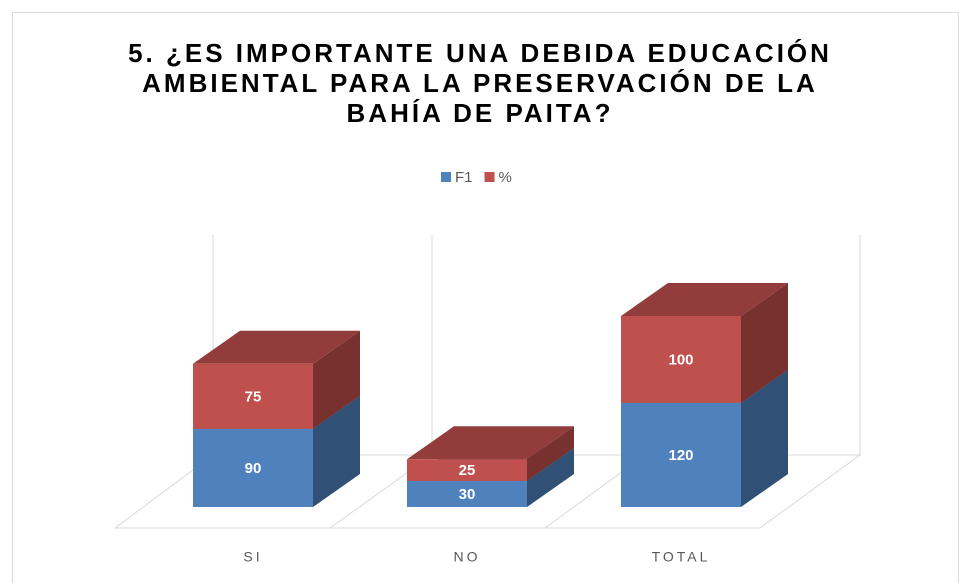 The width and height of the screenshot is (959, 583). I want to click on data-label: 100, so click(680, 359).